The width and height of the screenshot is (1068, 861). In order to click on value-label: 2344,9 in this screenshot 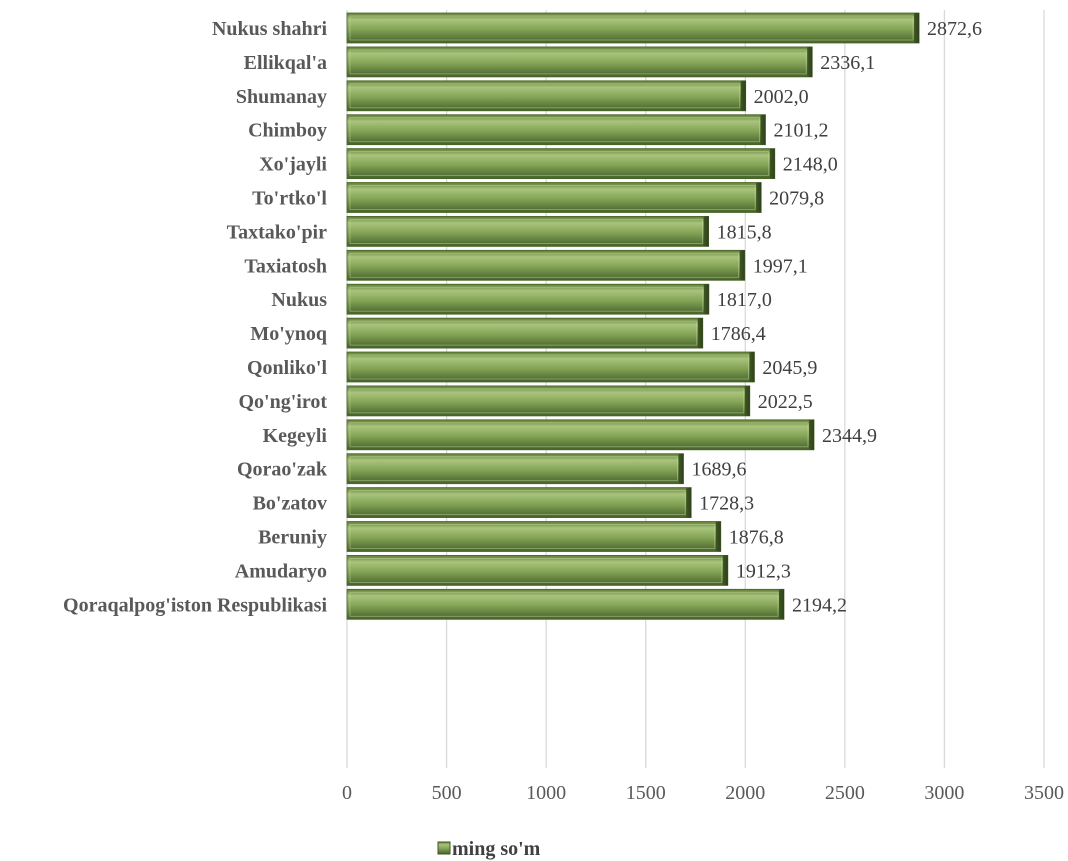, I will do `click(849, 436)`.